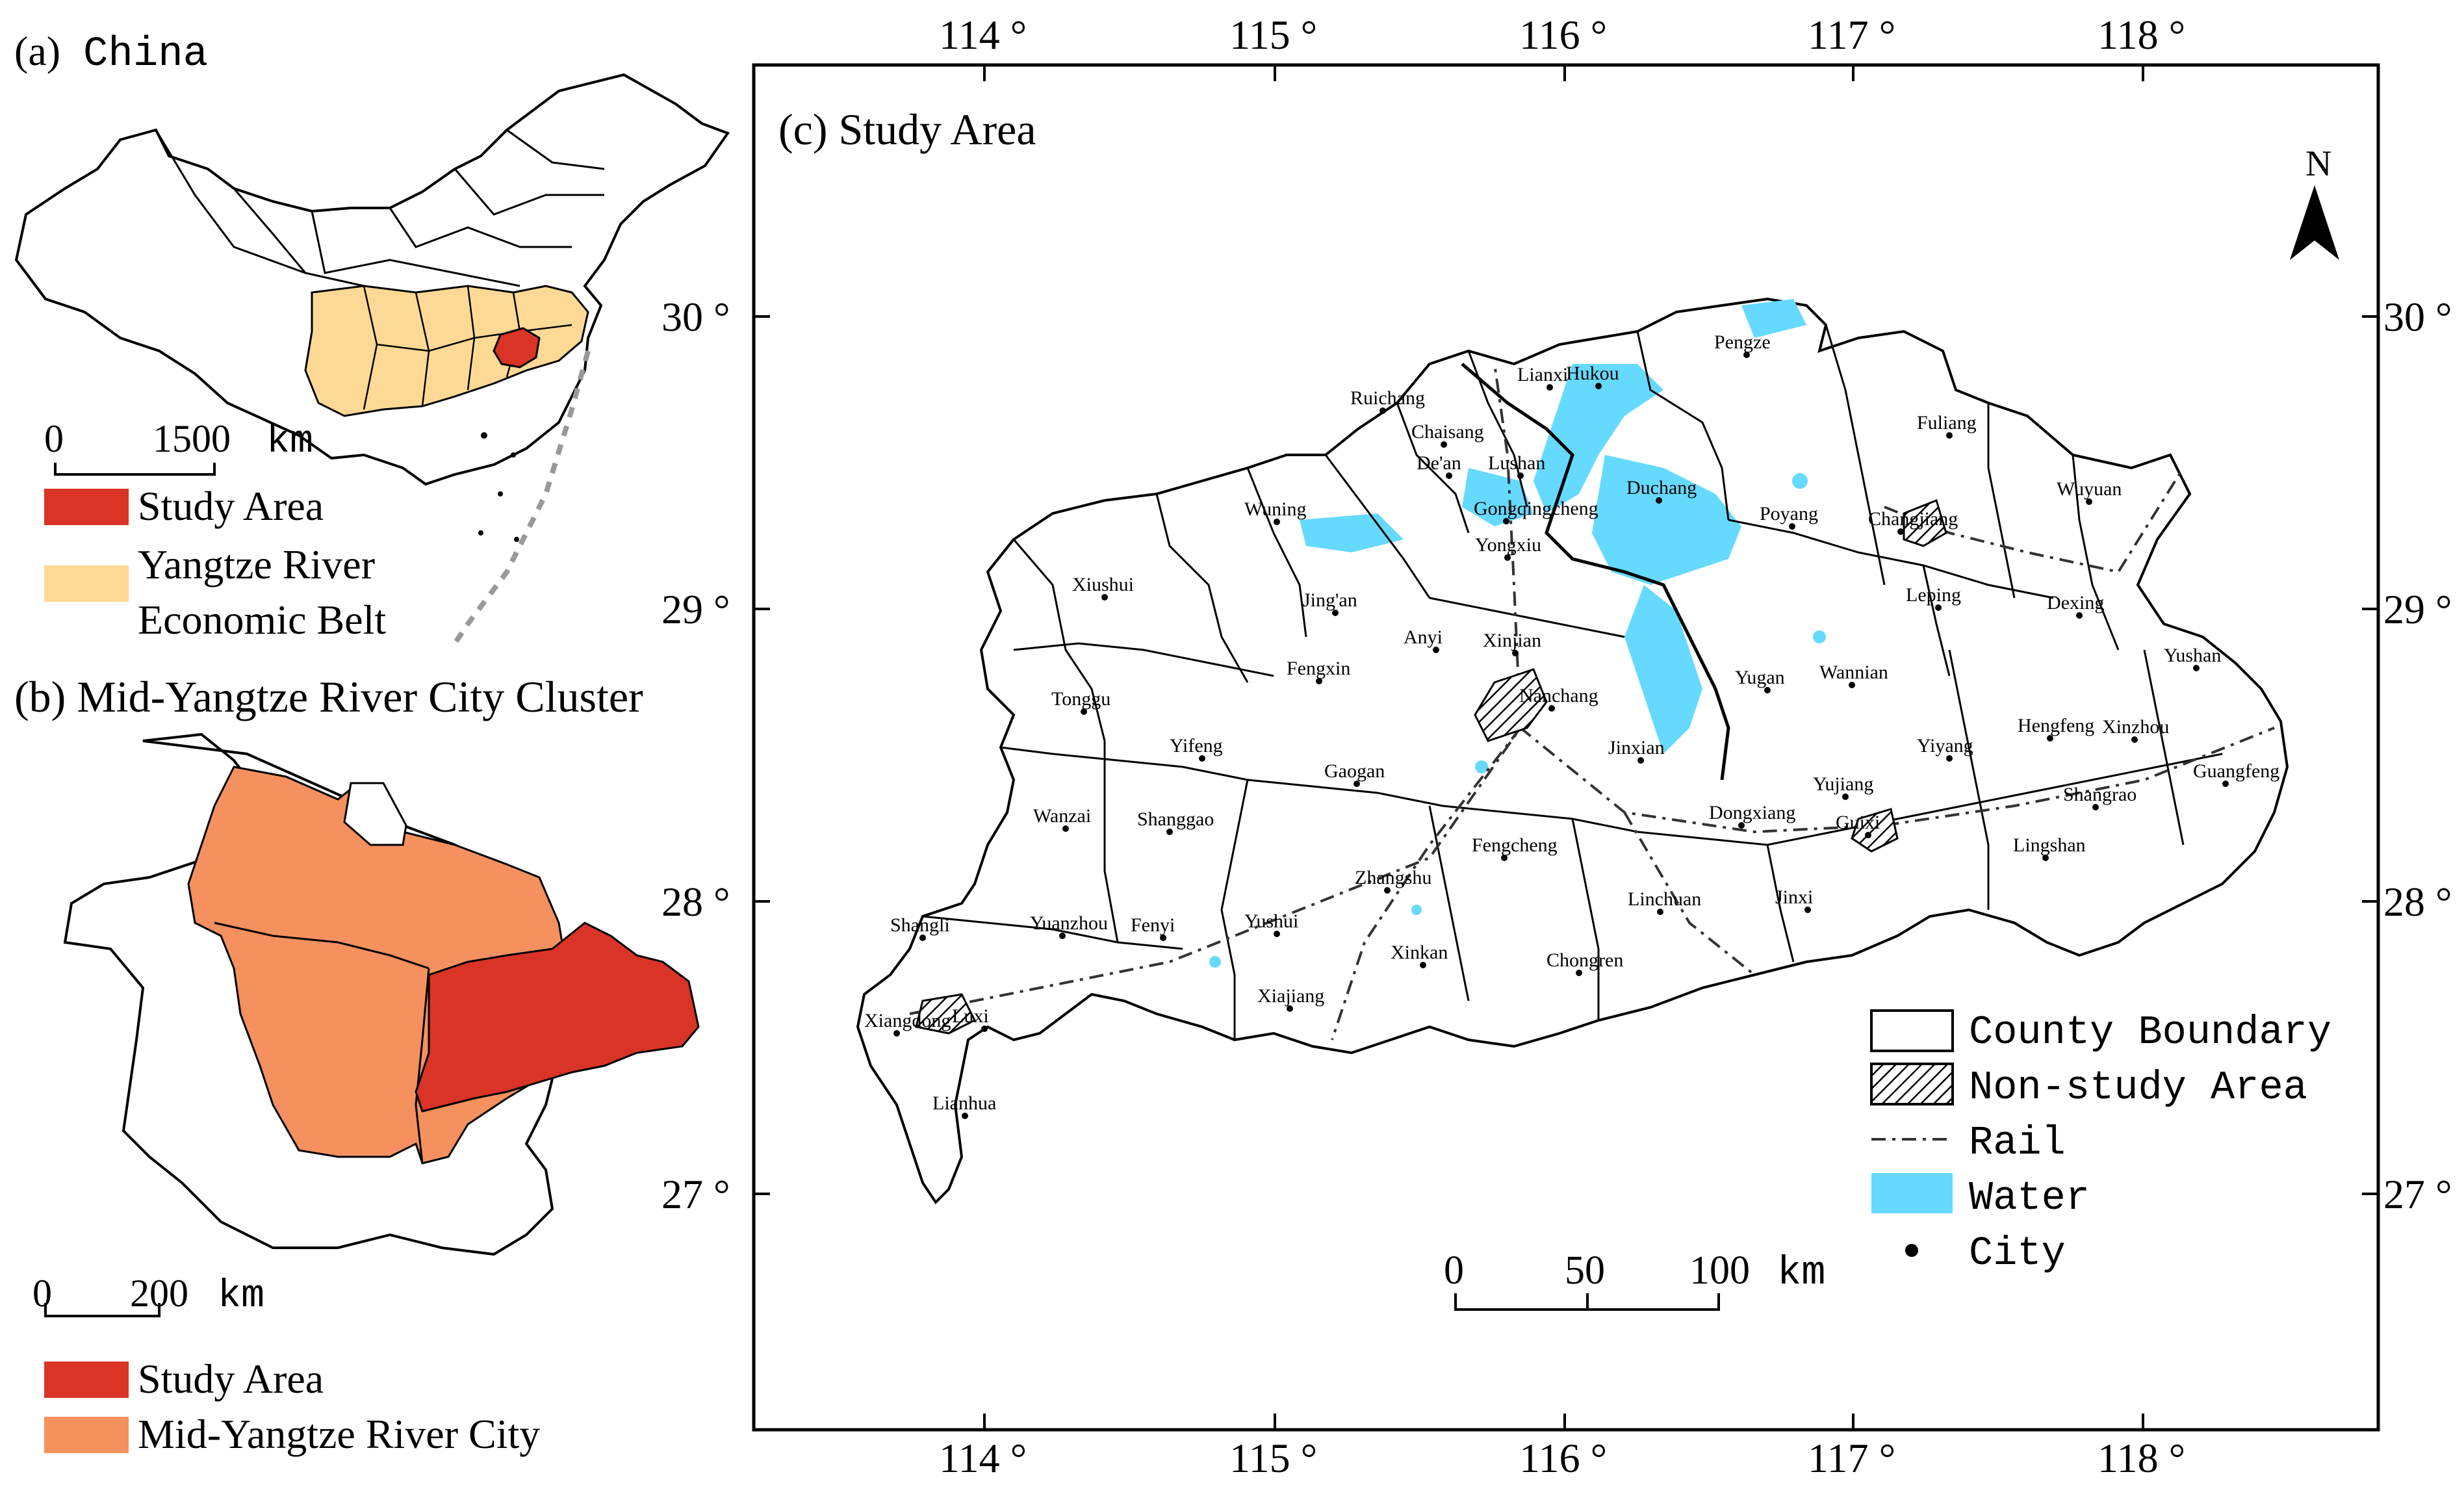 The image size is (2464, 1485). I want to click on lat-tick-label-right: 28 °, so click(2417, 902).